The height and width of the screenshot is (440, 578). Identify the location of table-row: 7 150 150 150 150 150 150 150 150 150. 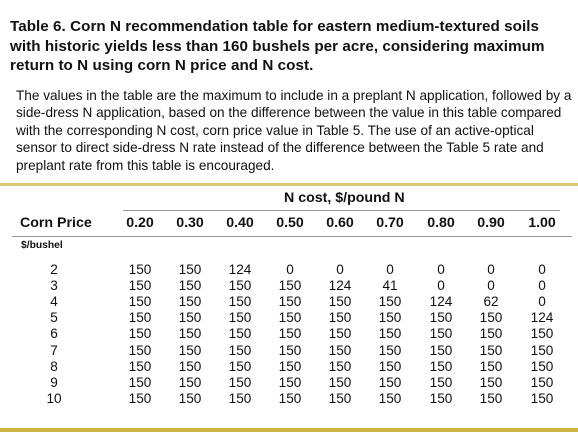
(289, 351).